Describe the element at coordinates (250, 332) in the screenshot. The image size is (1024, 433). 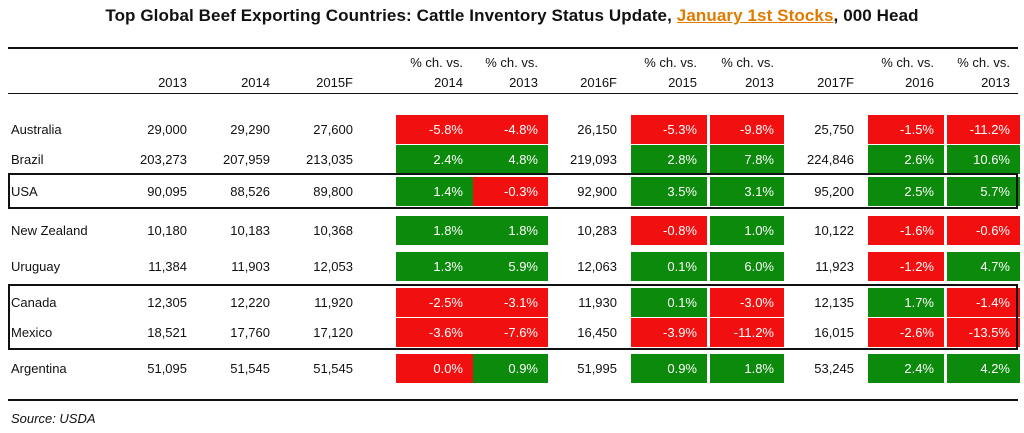
I see `table-cell: 17,760` at that location.